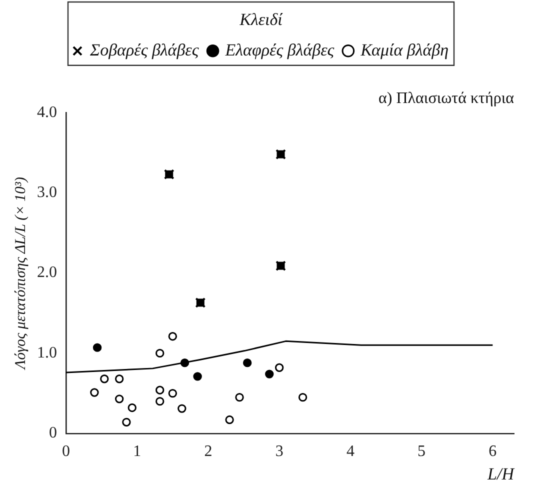  What do you see at coordinates (137, 451) in the screenshot?
I see `x-tick-label: 1` at bounding box center [137, 451].